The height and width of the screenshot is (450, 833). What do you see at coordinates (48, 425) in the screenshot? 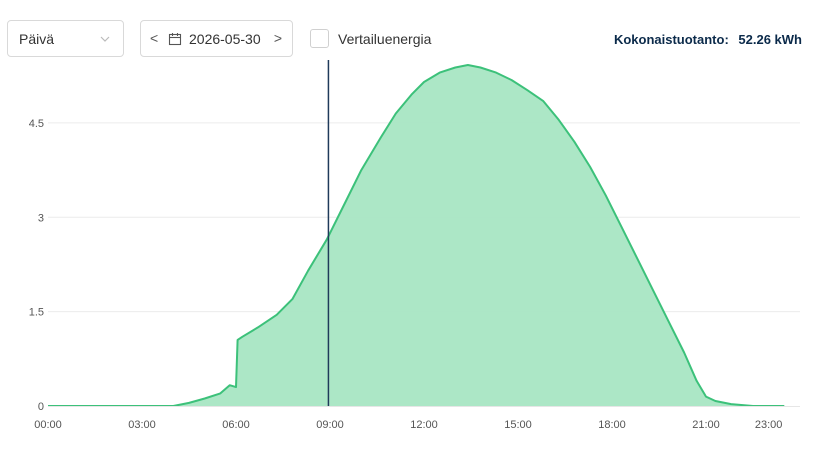
I see `x-tick-label: 00:00` at bounding box center [48, 425].